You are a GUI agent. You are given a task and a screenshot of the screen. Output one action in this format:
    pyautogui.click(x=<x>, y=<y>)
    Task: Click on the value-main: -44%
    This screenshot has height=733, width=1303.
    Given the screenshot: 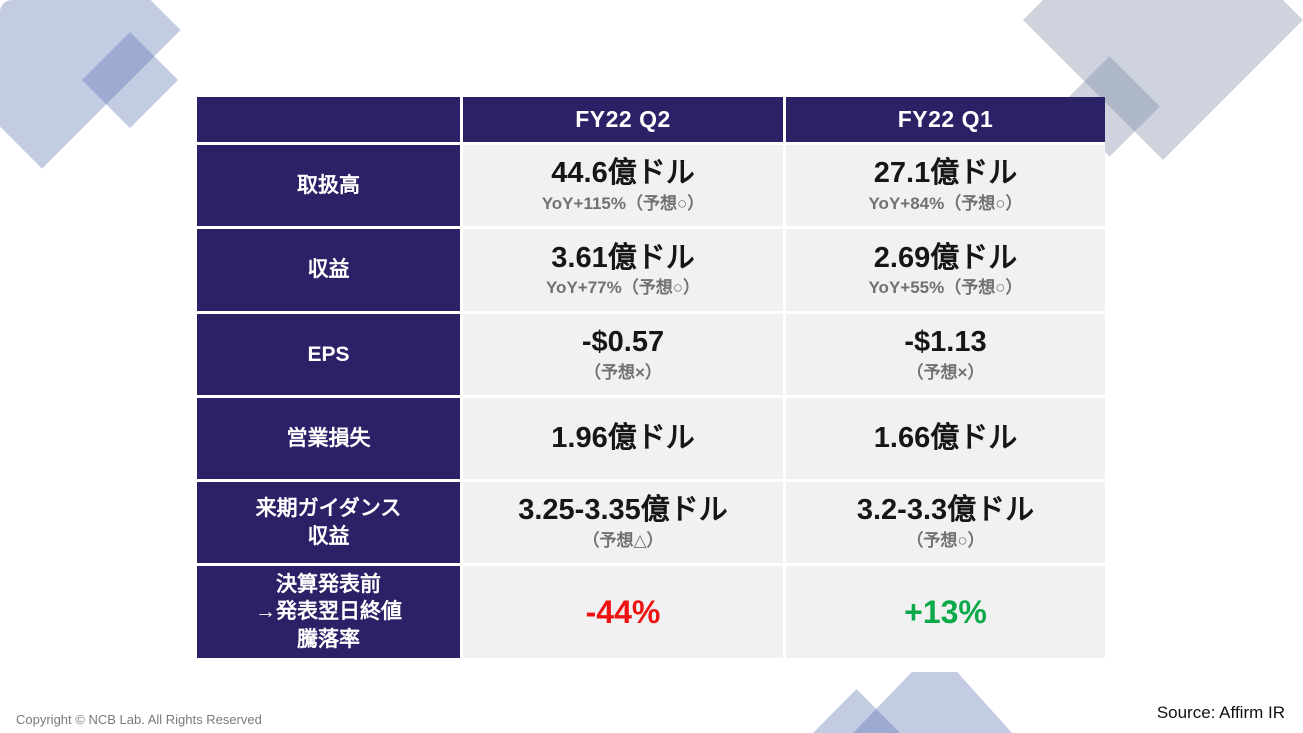 What is the action you would take?
    pyautogui.click(x=623, y=611)
    